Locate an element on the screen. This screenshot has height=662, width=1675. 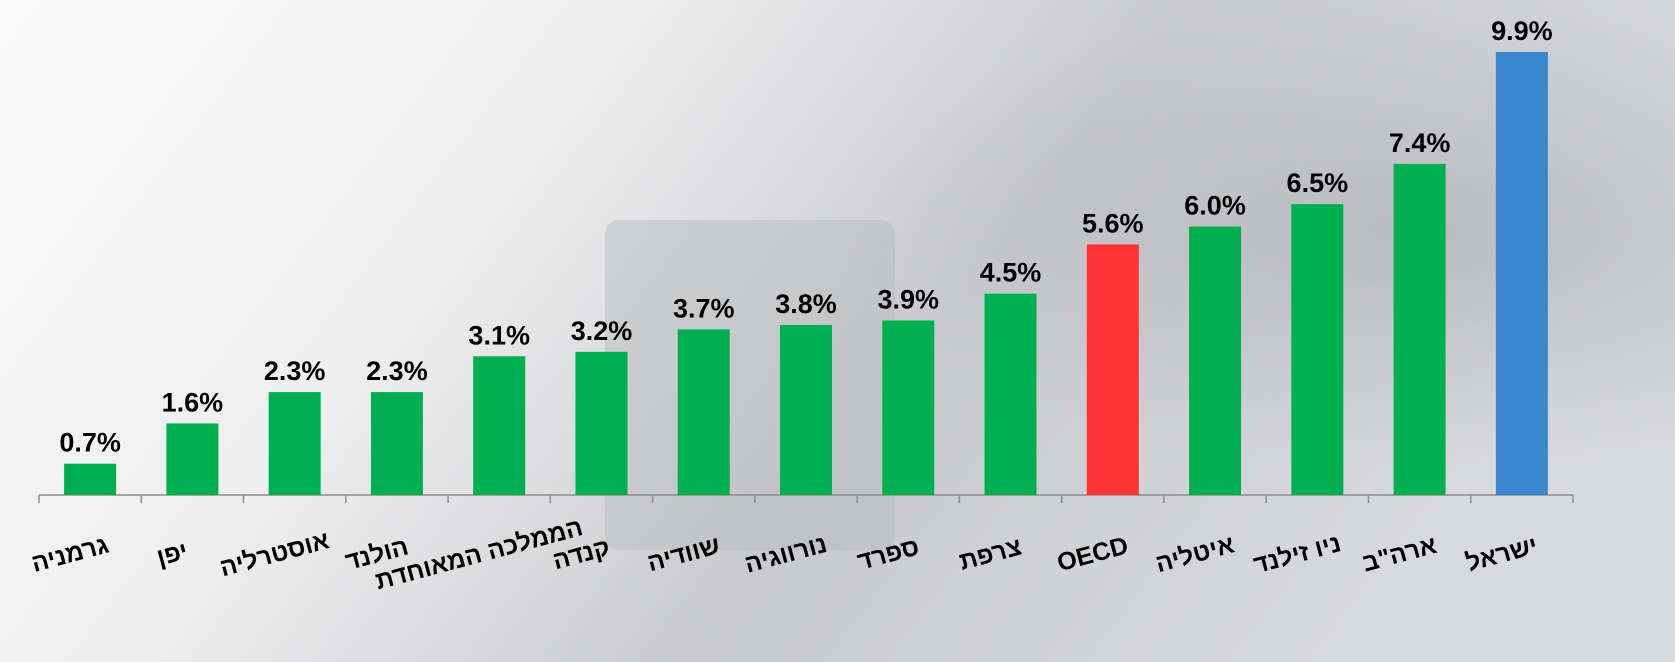
data-label: 7.4% is located at coordinates (1420, 143).